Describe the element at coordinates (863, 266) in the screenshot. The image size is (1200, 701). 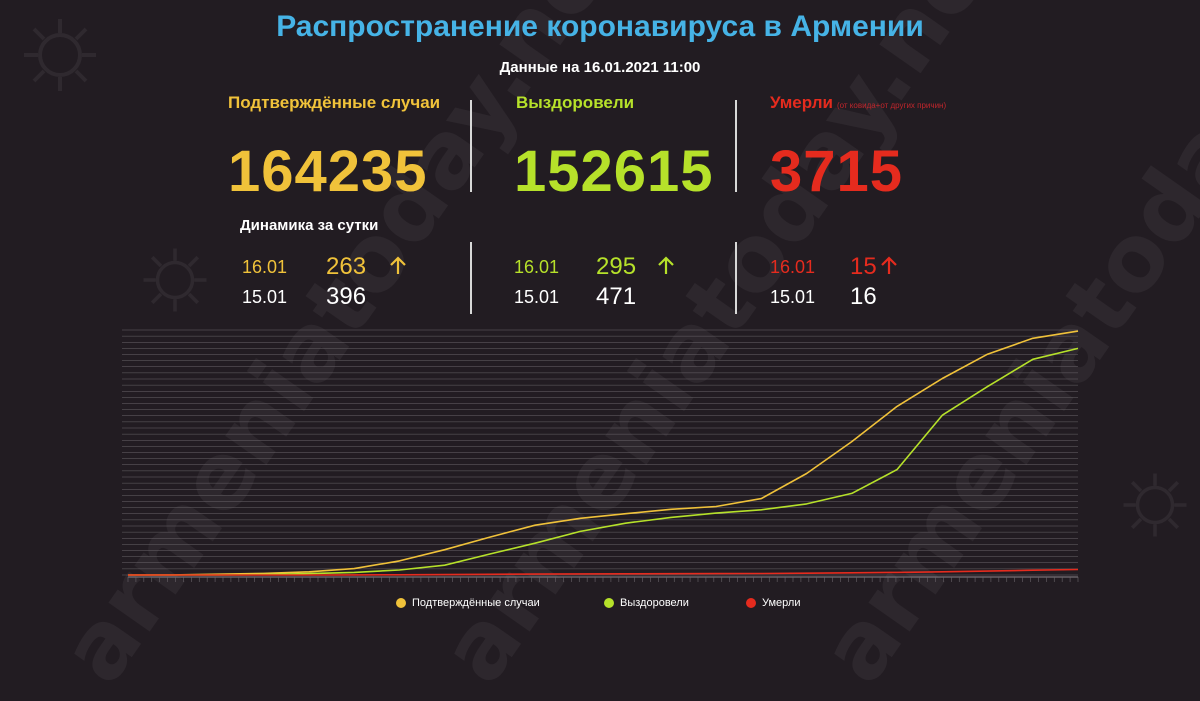
I see `deaths-today-value: 15` at that location.